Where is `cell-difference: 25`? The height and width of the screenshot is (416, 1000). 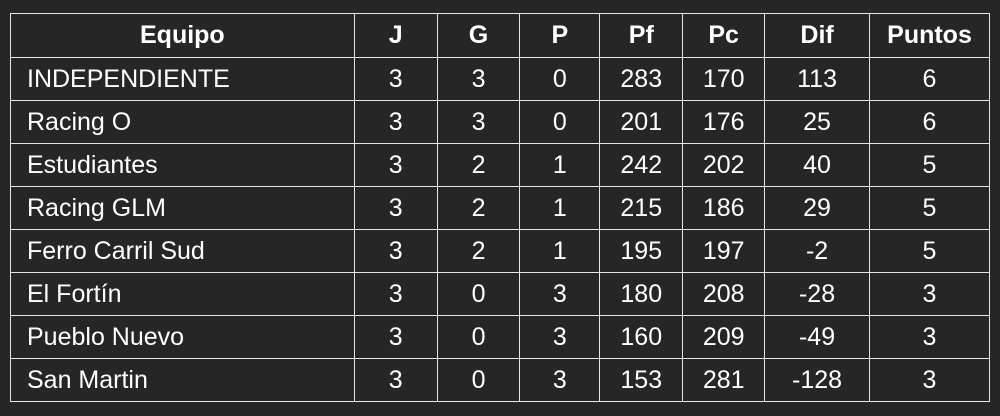
cell-difference: 25 is located at coordinates (817, 122).